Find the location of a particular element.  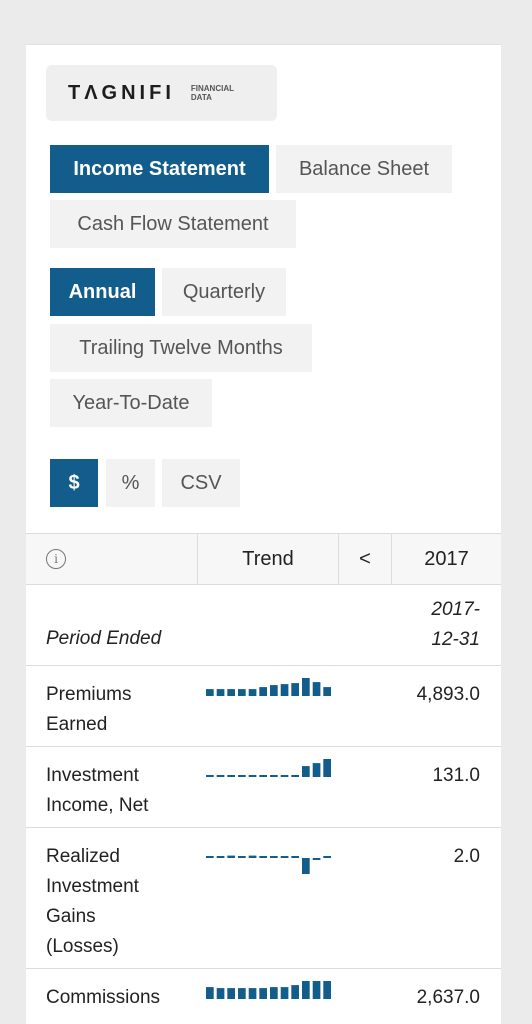

tab-annual: Annual is located at coordinates (102, 292).